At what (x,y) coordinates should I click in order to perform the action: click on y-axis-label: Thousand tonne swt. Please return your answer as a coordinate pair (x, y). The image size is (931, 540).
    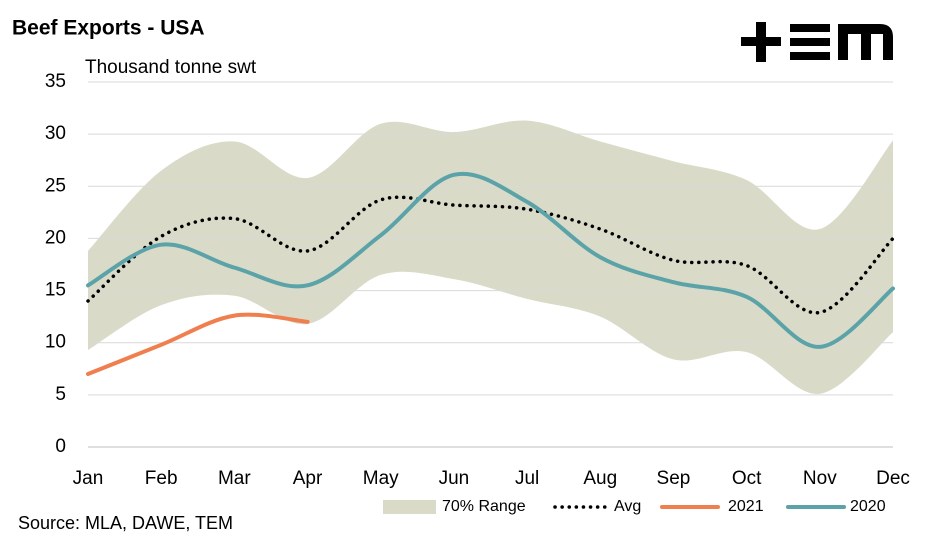
    Looking at the image, I should click on (171, 67).